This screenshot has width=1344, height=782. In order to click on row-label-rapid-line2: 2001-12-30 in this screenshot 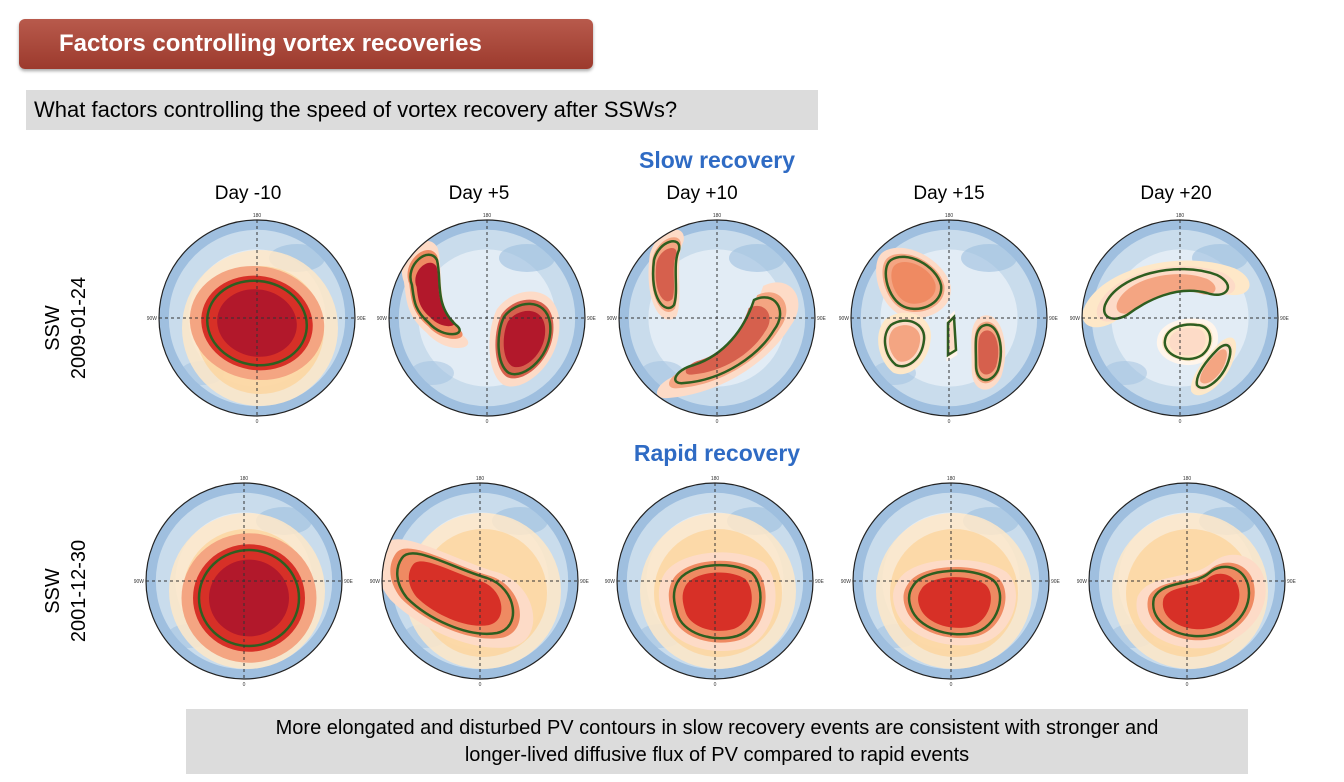, I will do `click(79, 591)`.